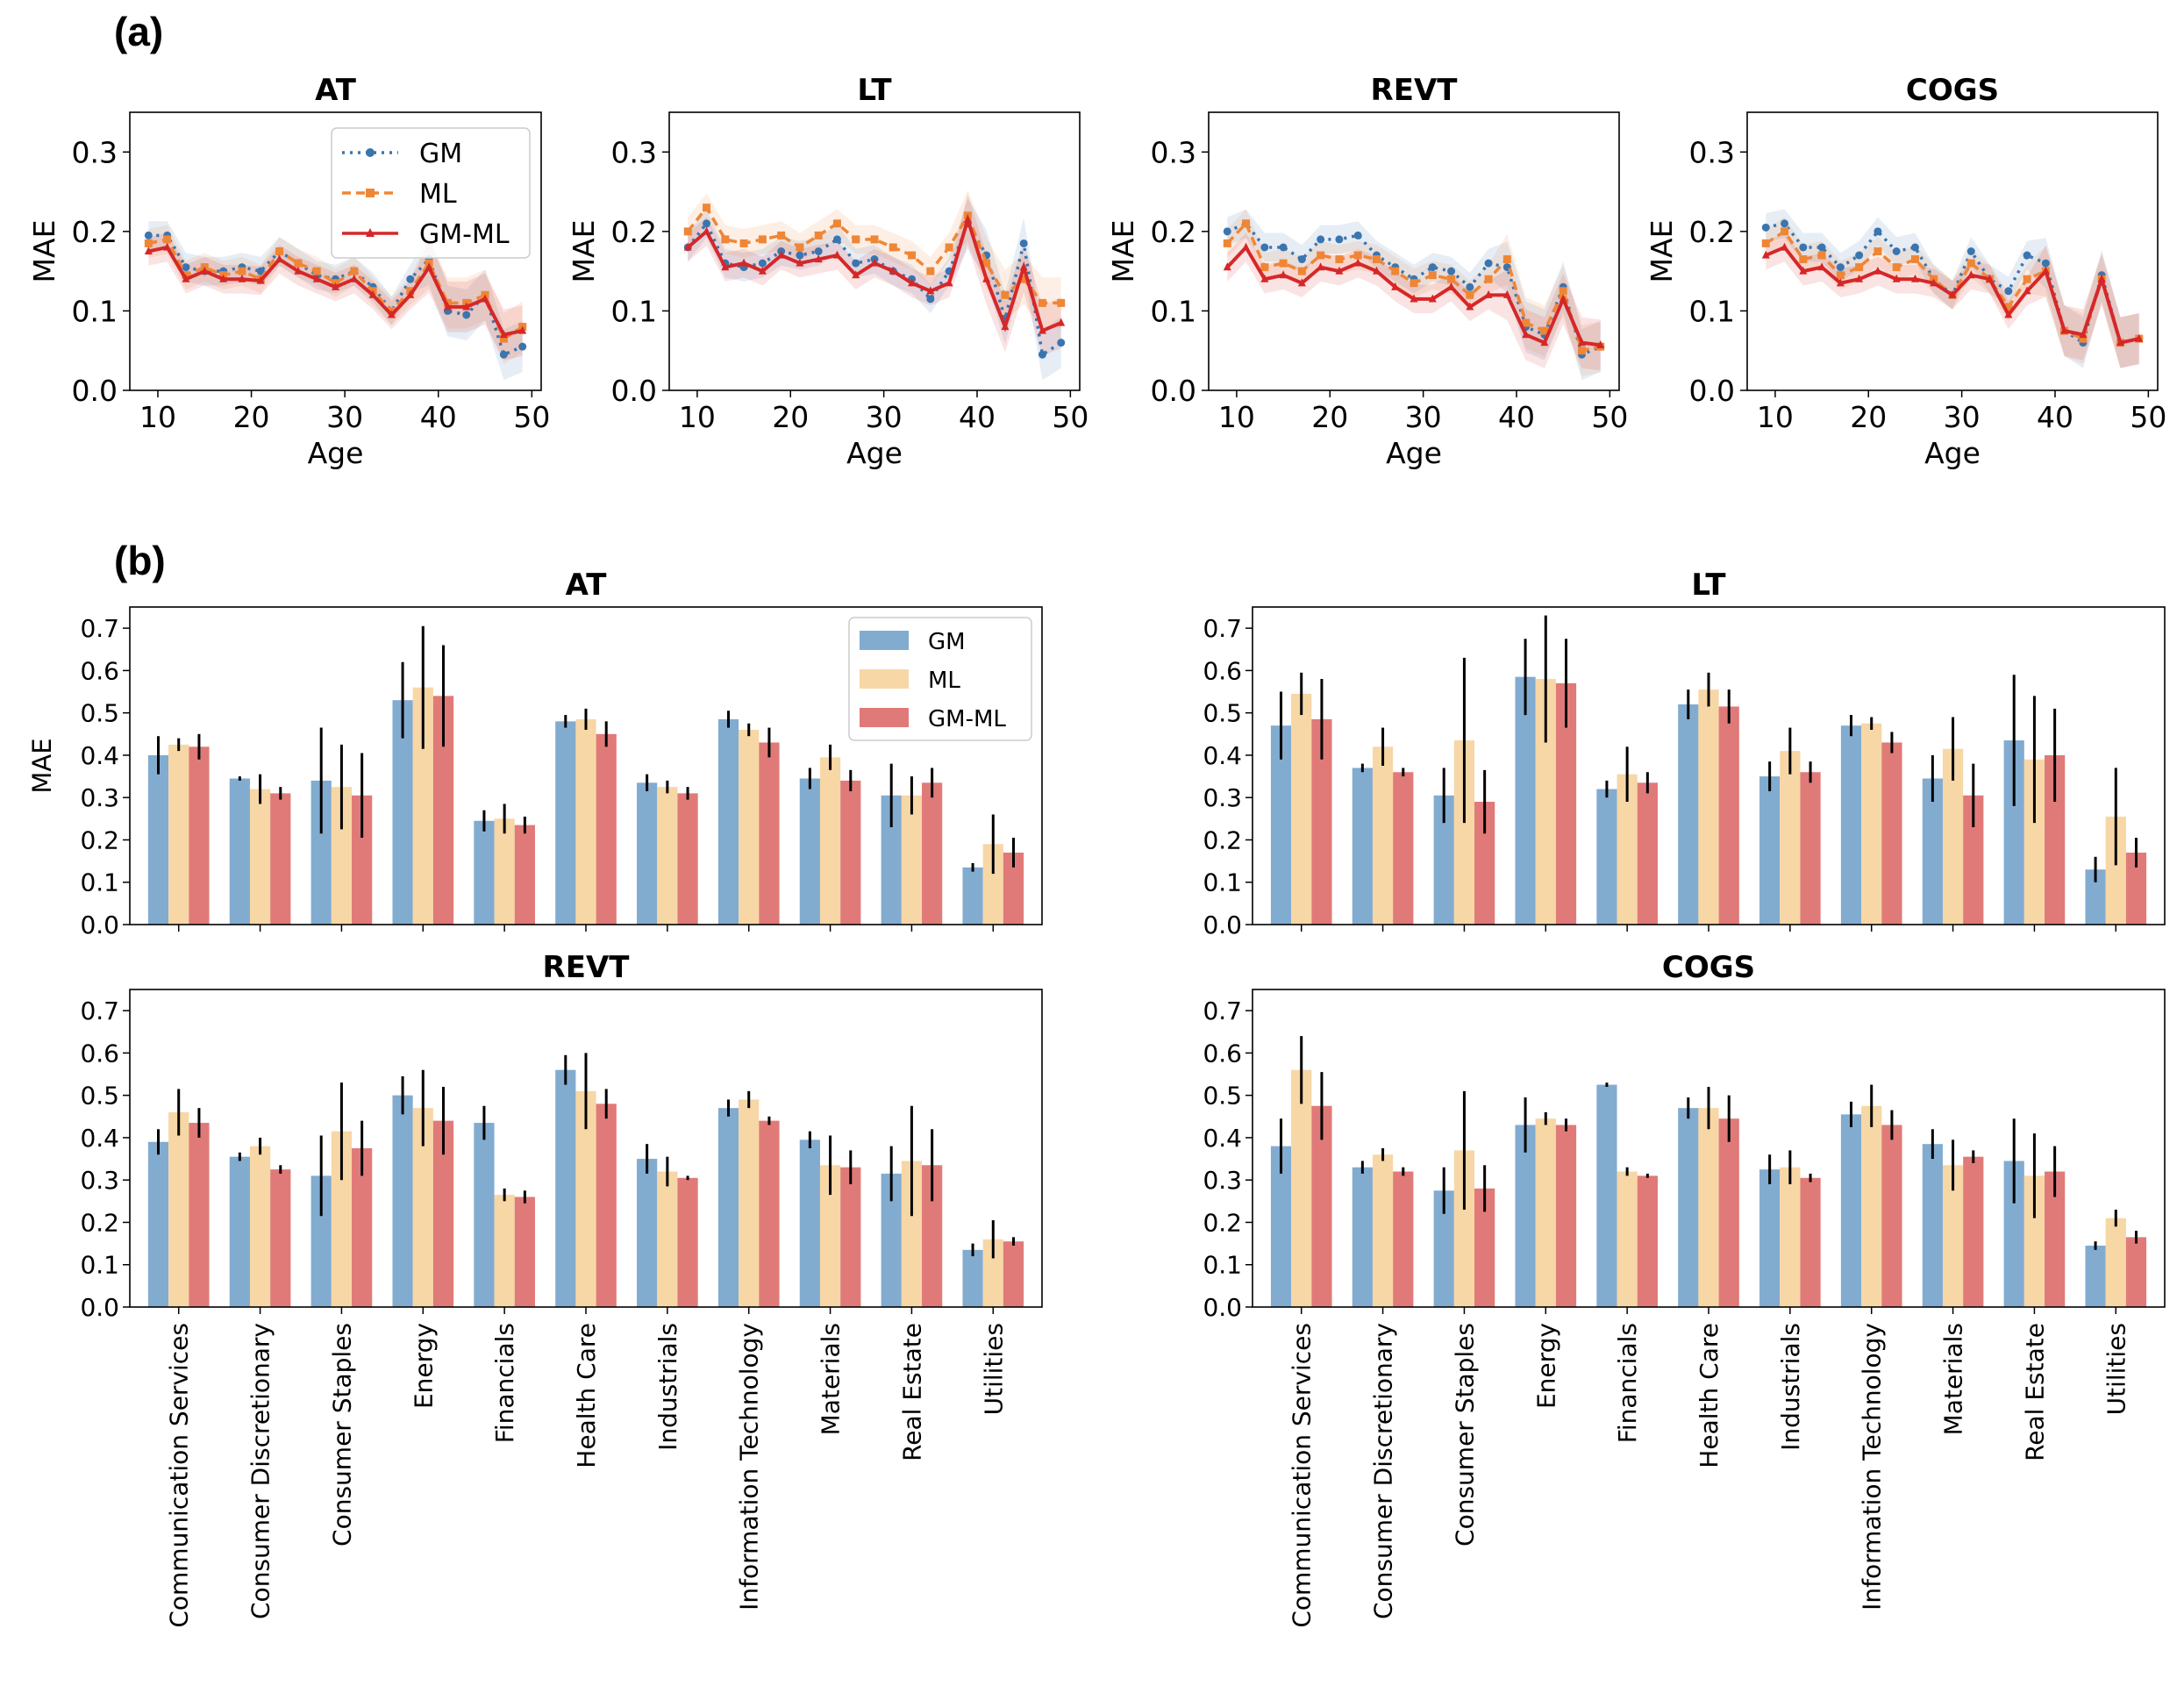  Describe the element at coordinates (99, 1307) in the screenshot. I see `y-tick-label: 0.0` at that location.